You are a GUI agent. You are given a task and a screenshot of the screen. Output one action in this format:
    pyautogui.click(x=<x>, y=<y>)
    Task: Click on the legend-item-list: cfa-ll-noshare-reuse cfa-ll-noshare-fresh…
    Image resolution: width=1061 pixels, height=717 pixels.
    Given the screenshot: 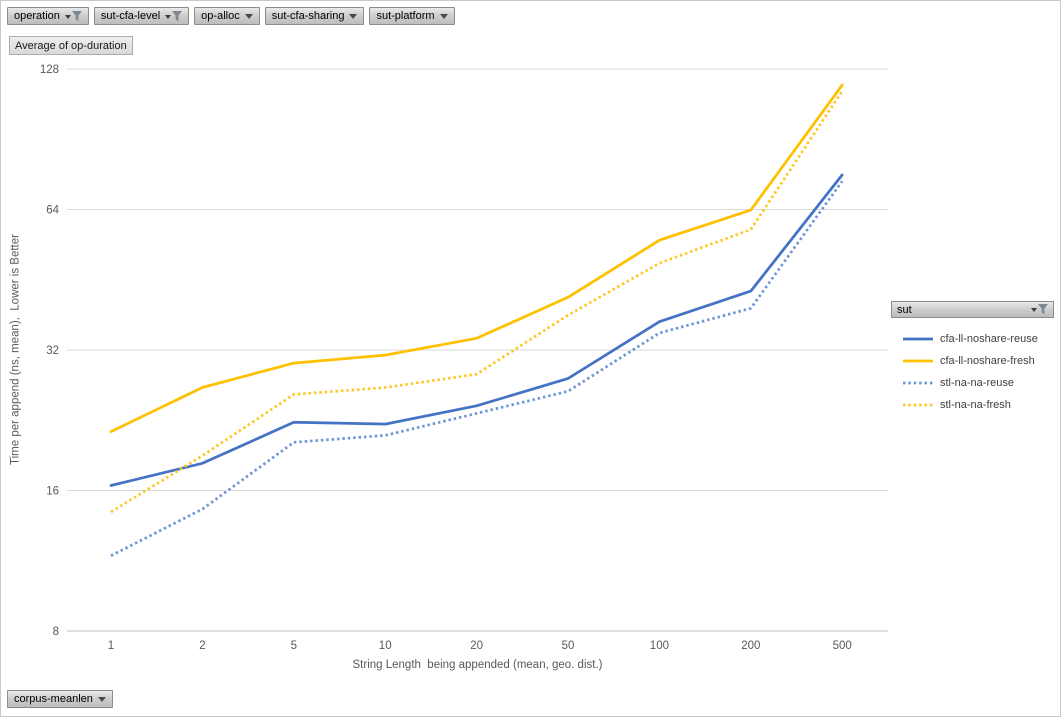 What is the action you would take?
    pyautogui.click(x=972, y=372)
    